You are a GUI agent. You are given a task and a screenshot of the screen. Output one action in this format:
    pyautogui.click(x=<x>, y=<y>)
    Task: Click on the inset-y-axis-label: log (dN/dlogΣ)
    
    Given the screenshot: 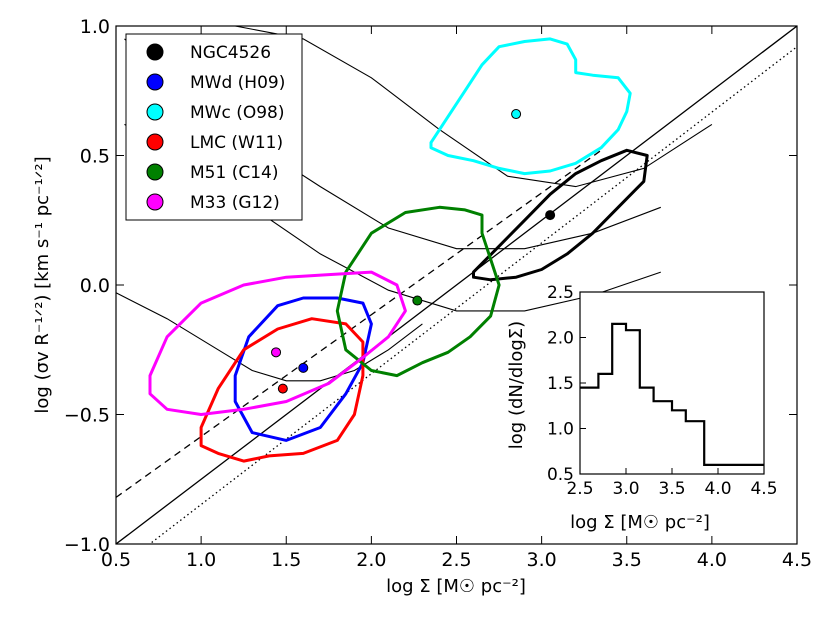 What is the action you would take?
    pyautogui.click(x=516, y=385)
    